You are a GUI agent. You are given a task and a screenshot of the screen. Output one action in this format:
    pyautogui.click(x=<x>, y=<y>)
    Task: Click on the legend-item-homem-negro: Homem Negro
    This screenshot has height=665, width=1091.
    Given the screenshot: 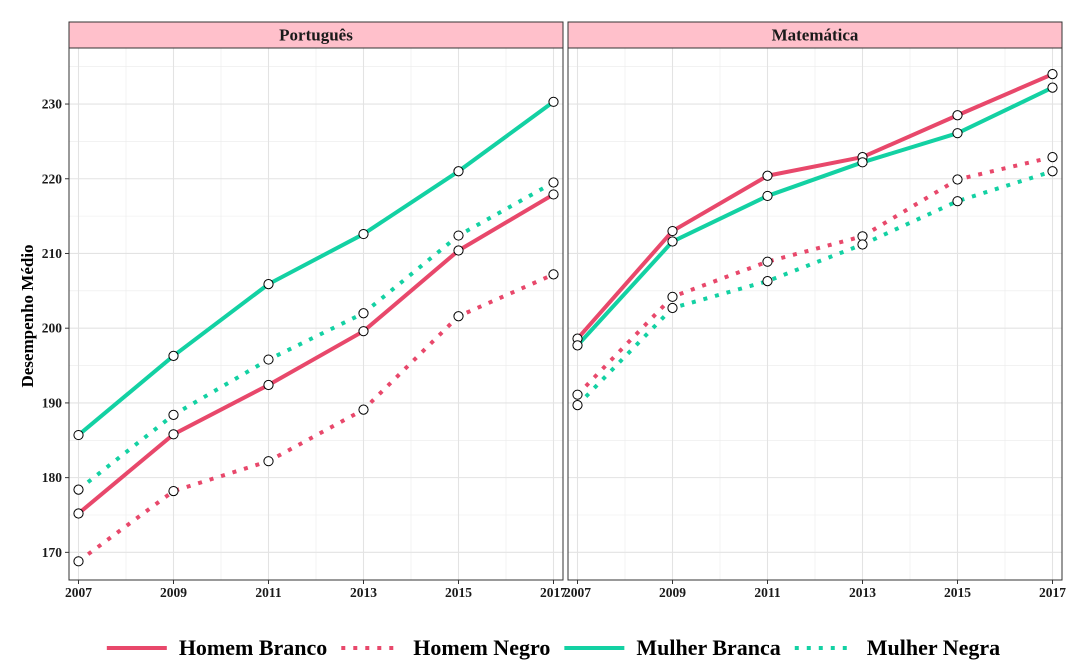 What is the action you would take?
    pyautogui.click(x=445, y=647)
    